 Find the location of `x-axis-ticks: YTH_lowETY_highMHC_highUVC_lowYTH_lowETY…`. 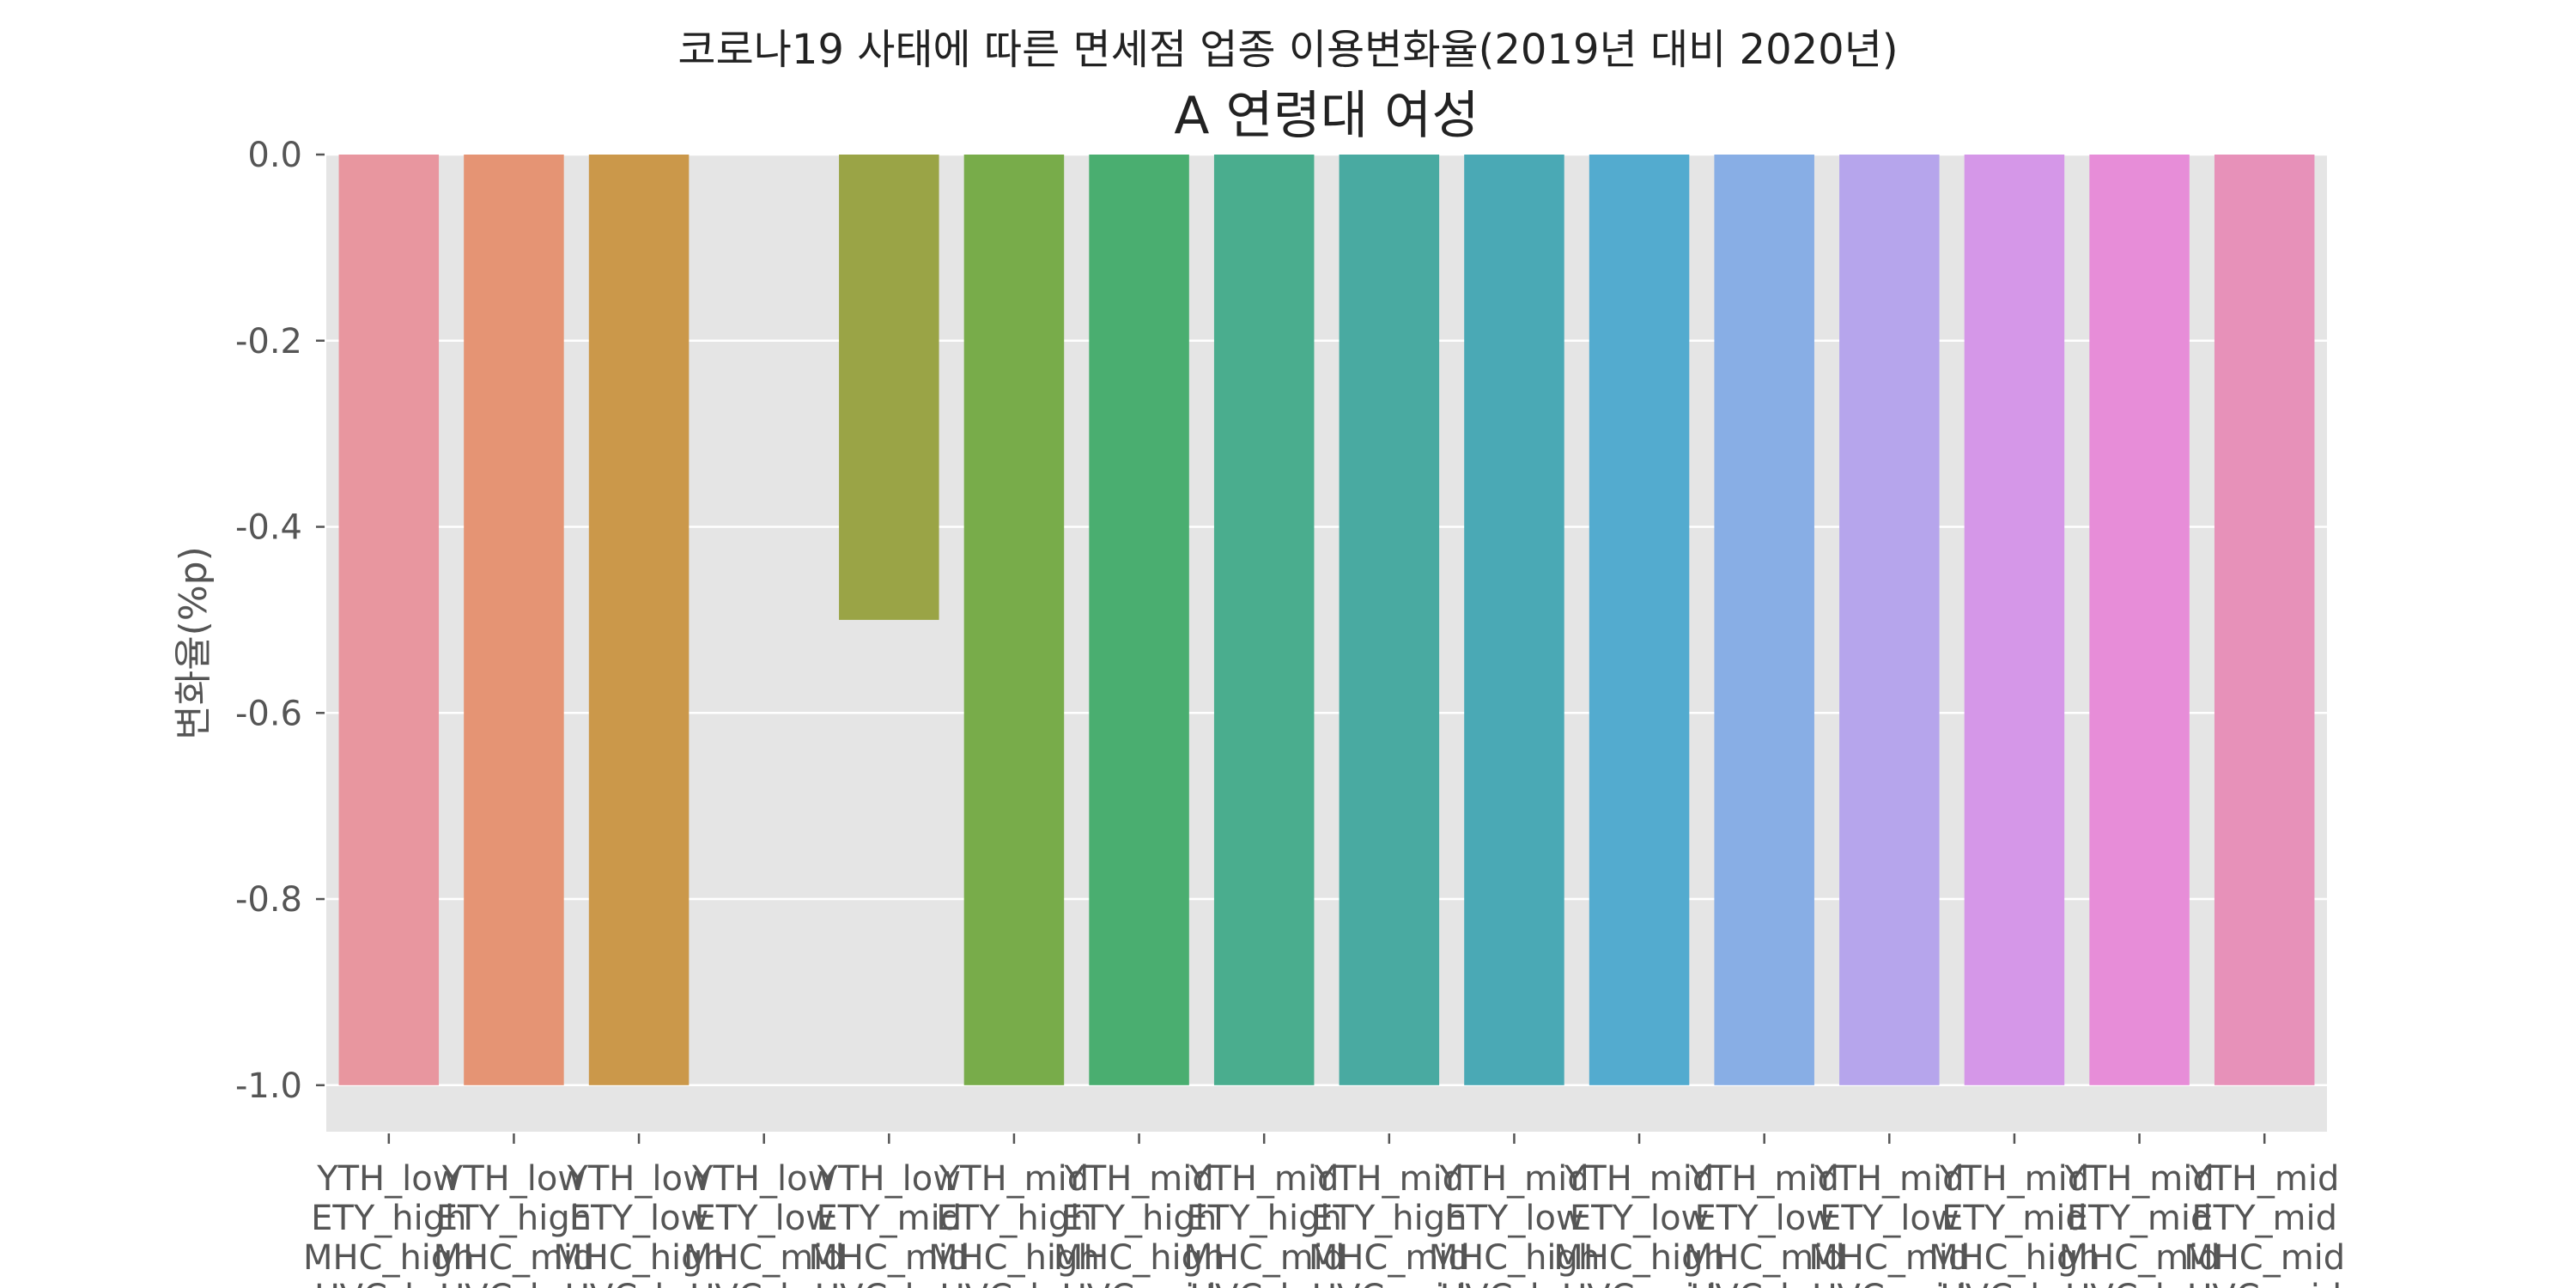

x-axis-ticks: YTH_lowETY_highMHC_highUVC_lowYTH_lowETY… is located at coordinates (1324, 1210).